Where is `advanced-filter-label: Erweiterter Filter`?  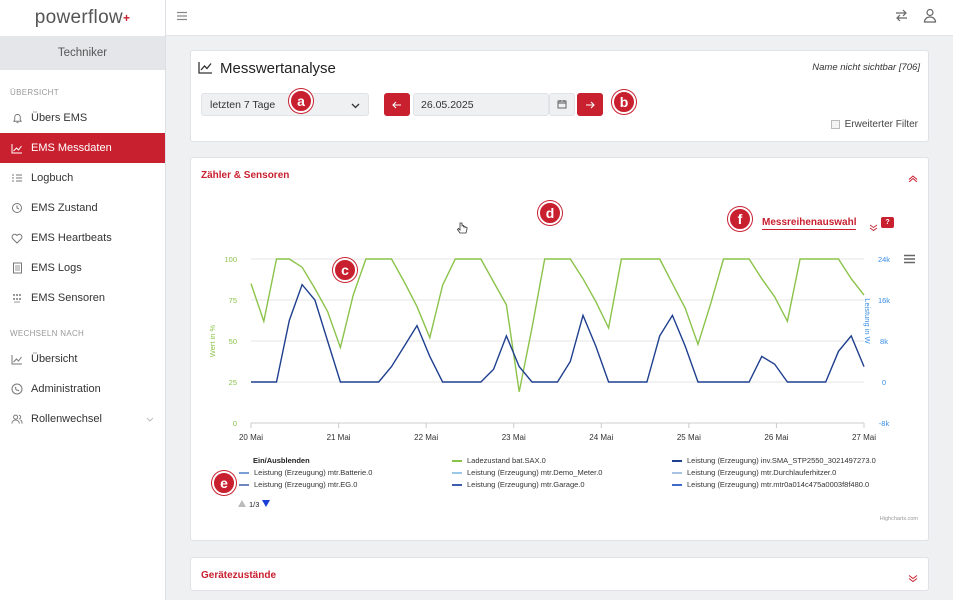 advanced-filter-label: Erweiterter Filter is located at coordinates (881, 124).